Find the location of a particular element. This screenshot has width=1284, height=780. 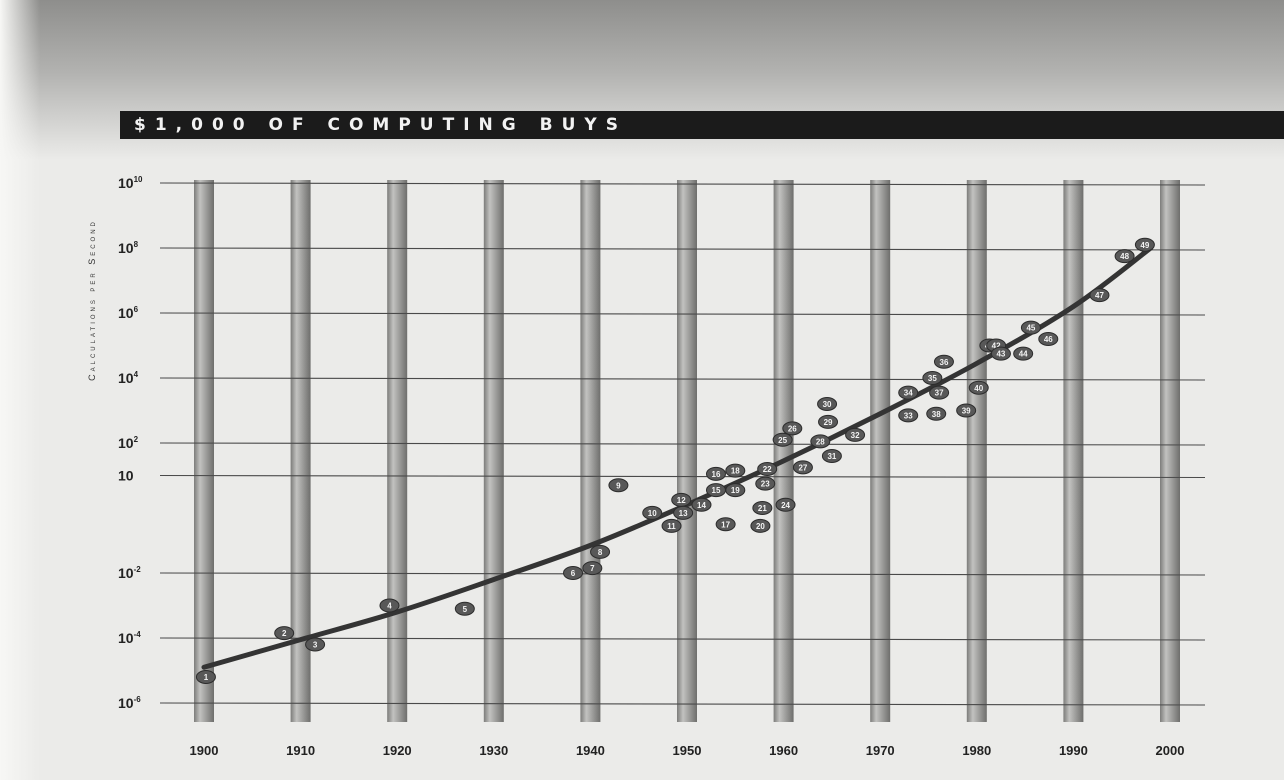

data-point: 25 is located at coordinates (782, 439).